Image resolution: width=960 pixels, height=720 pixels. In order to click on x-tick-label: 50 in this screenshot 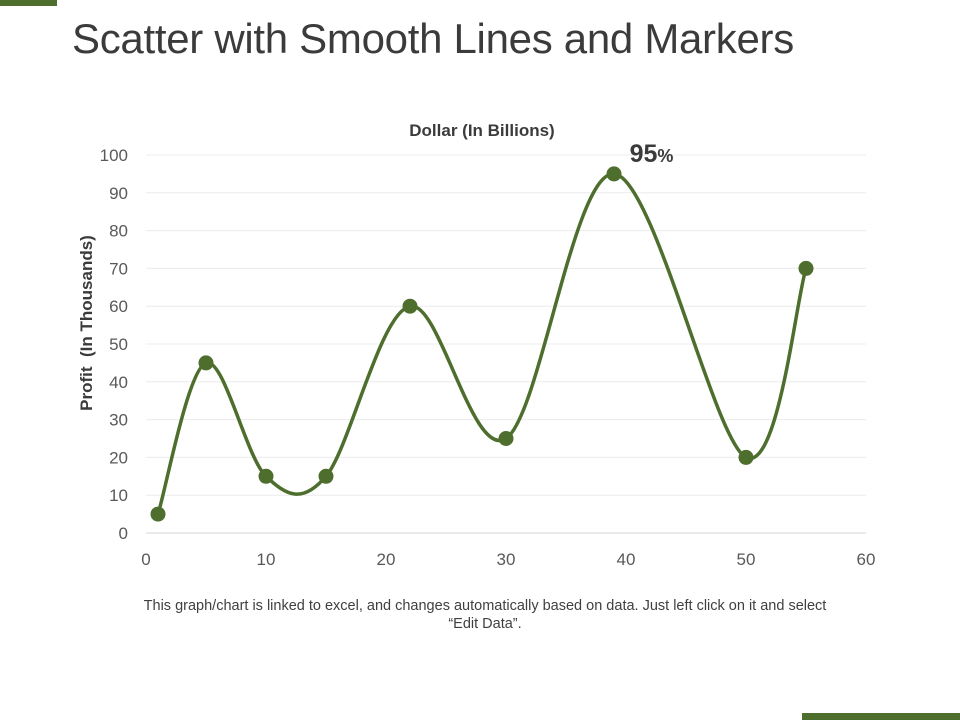, I will do `click(746, 559)`.